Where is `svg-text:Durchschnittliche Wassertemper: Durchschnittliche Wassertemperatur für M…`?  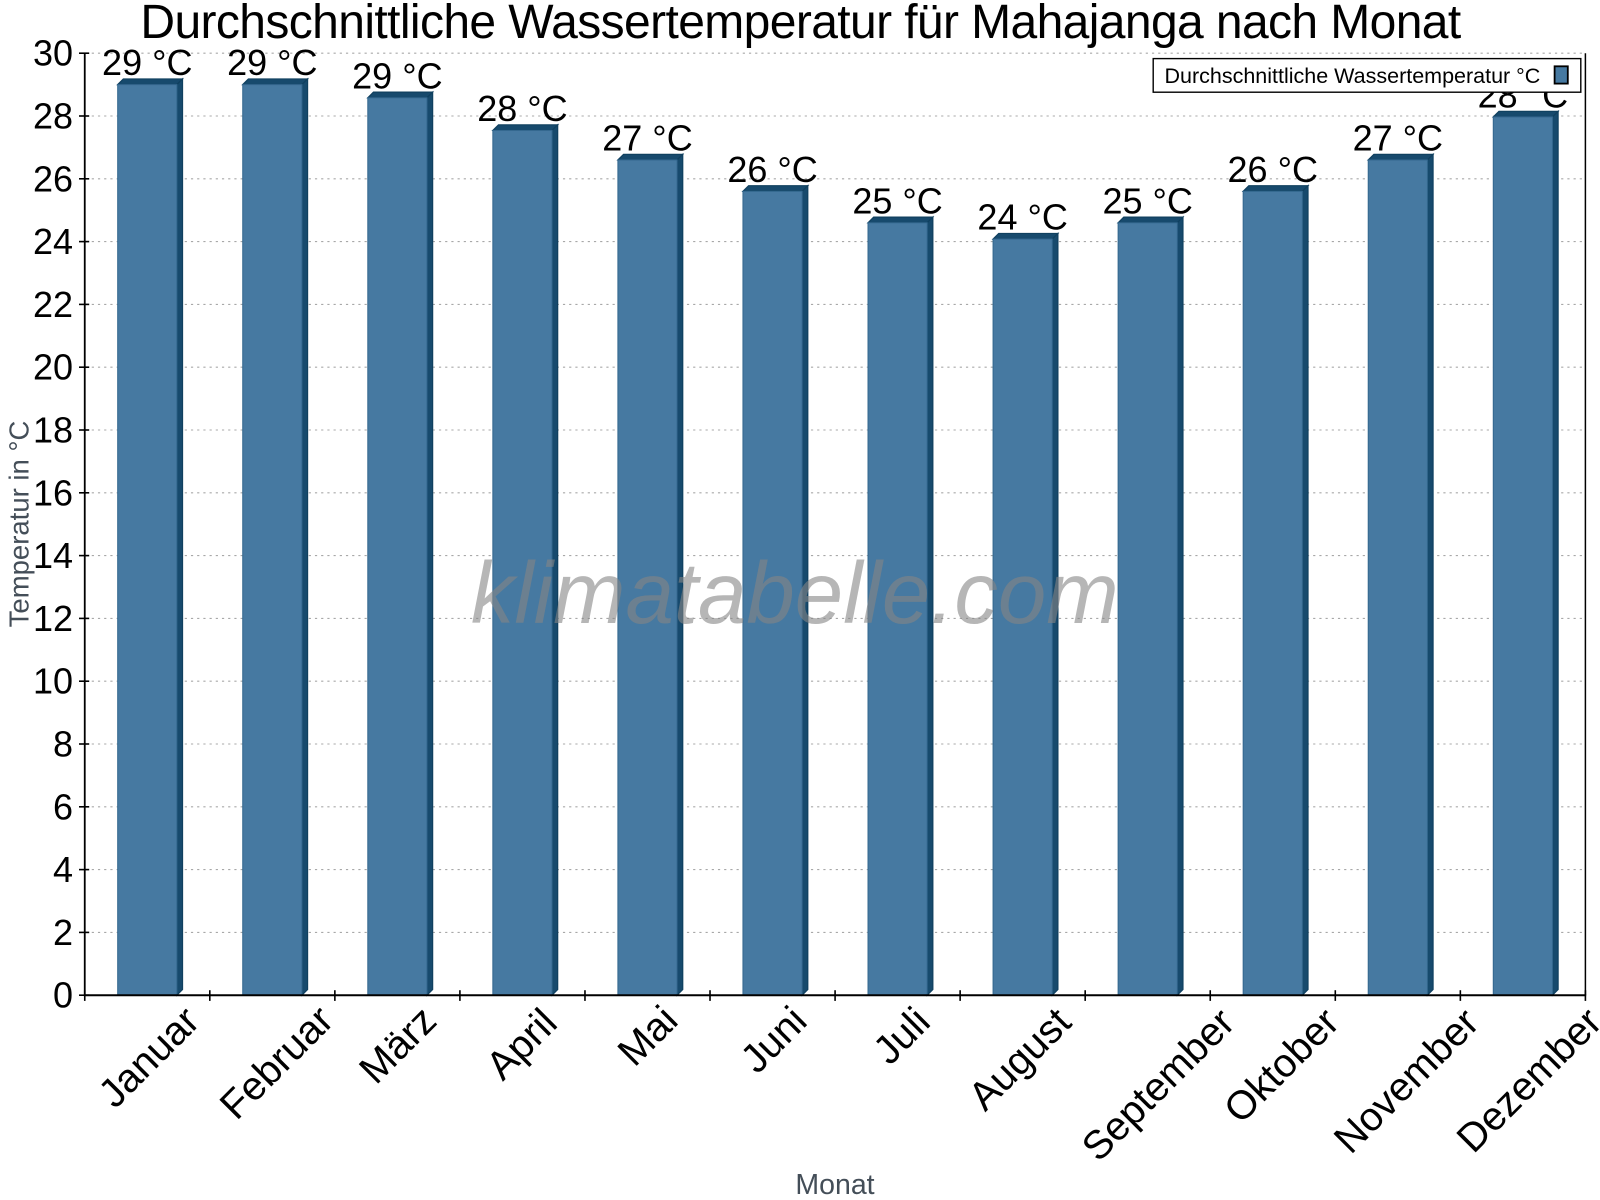
svg-text:Durchschnittliche Wassertemper: Durchschnittliche Wassertemperatur für M… is located at coordinates (800, 24).